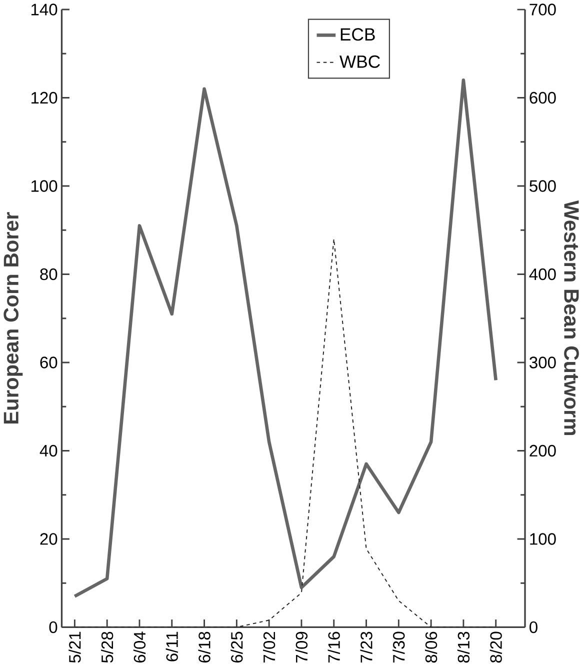  Describe the element at coordinates (45, 186) in the screenshot. I see `y-tick-label: 100` at that location.